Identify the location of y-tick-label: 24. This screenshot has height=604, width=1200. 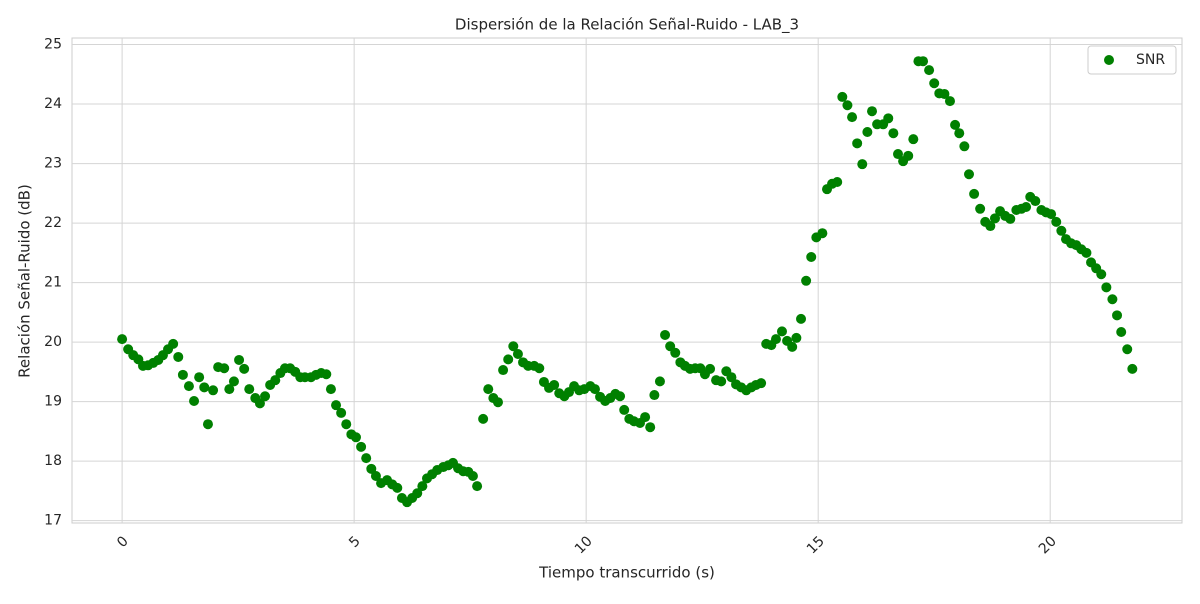
(53, 104).